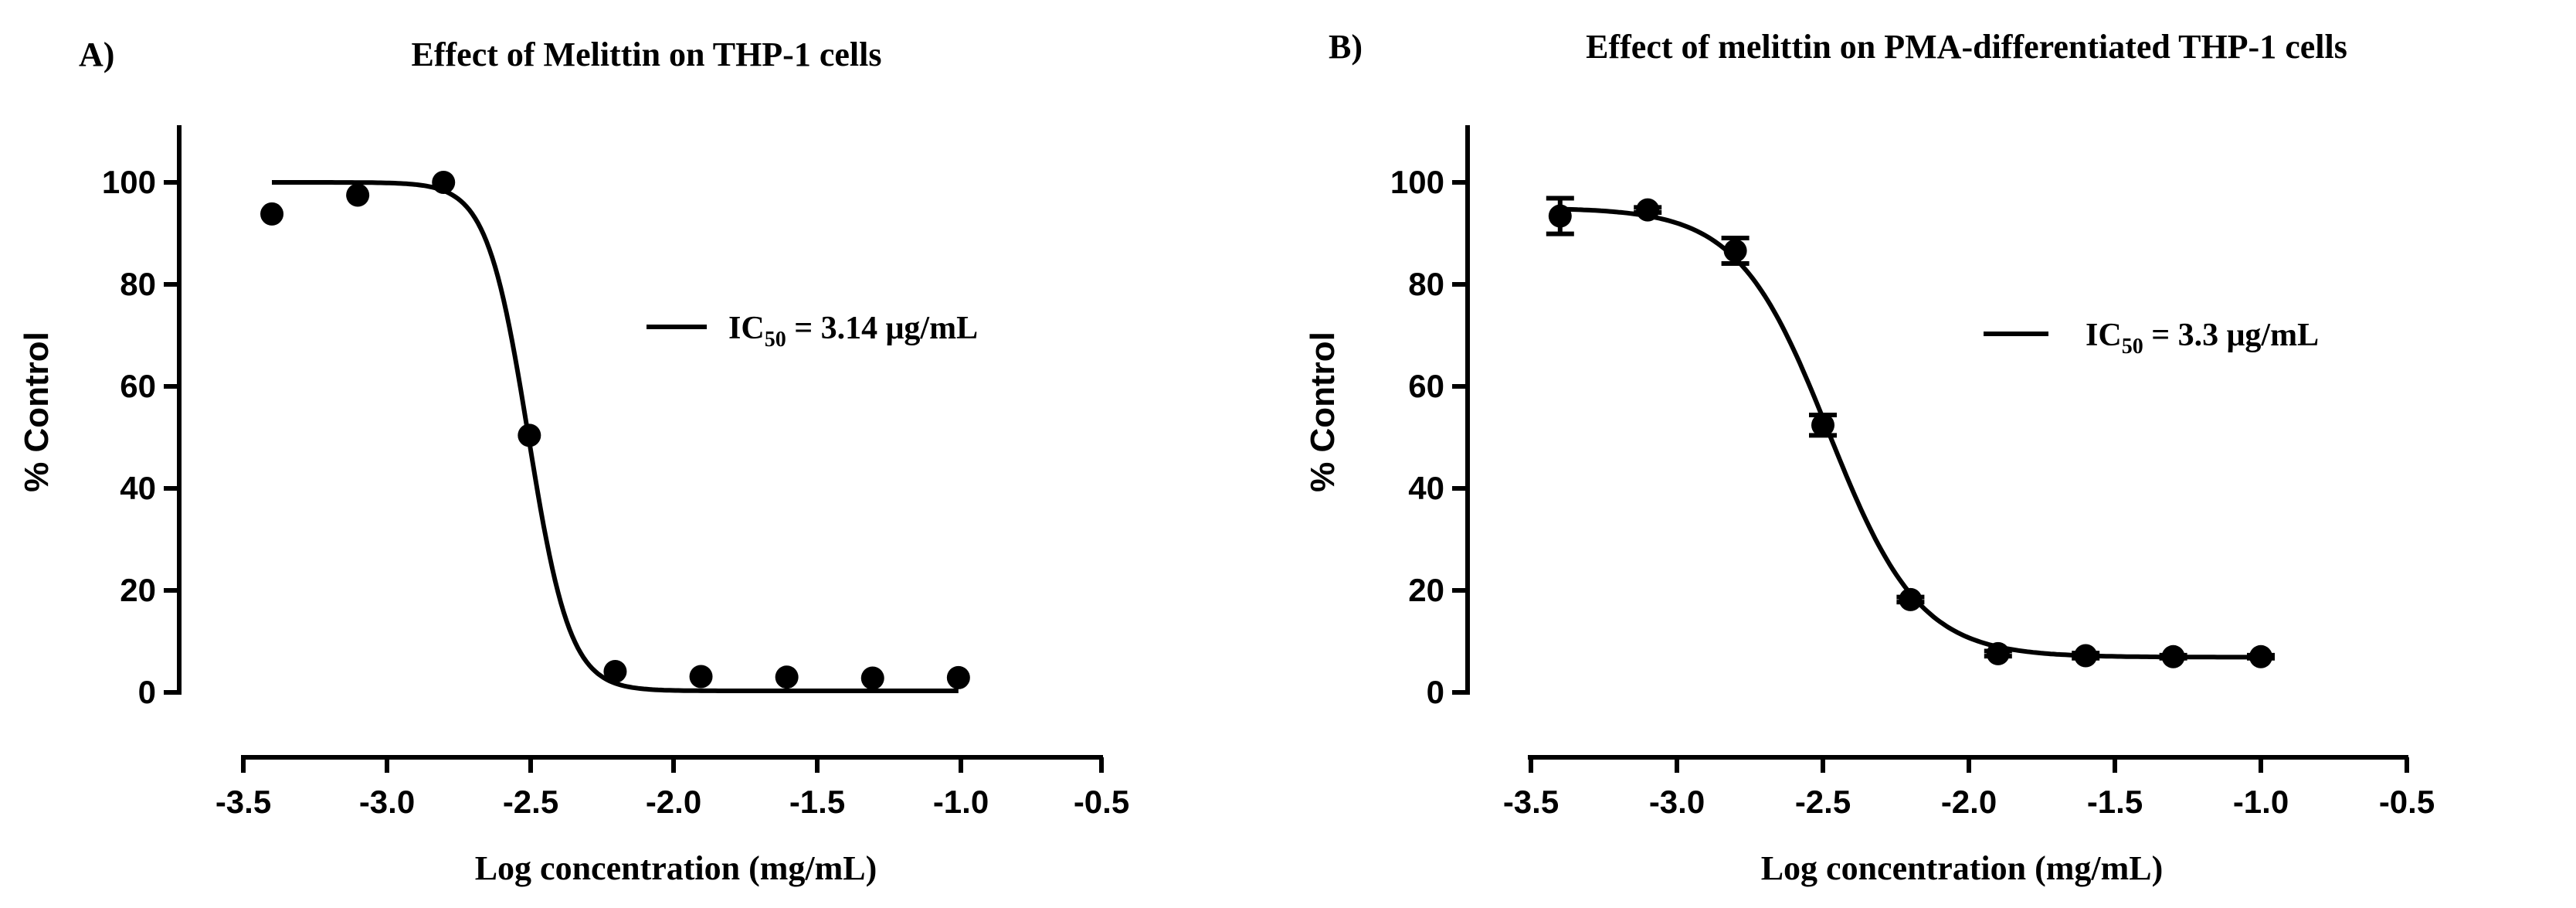 Image resolution: width=2576 pixels, height=908 pixels. I want to click on panel-b-ytick-label: 20, so click(1426, 590).